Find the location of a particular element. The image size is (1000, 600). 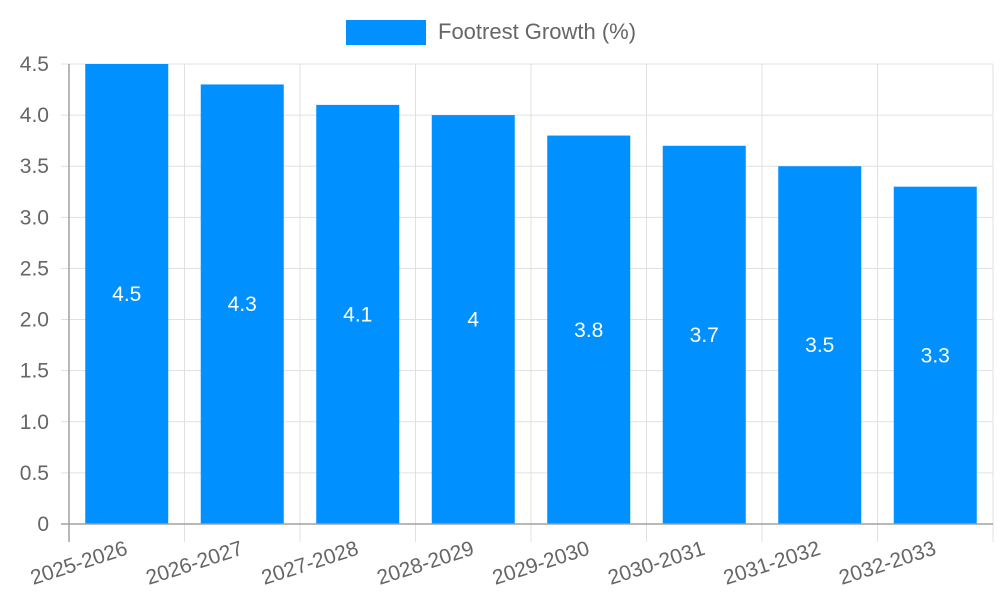

y-tick-label: 3.5 is located at coordinates (34, 166).